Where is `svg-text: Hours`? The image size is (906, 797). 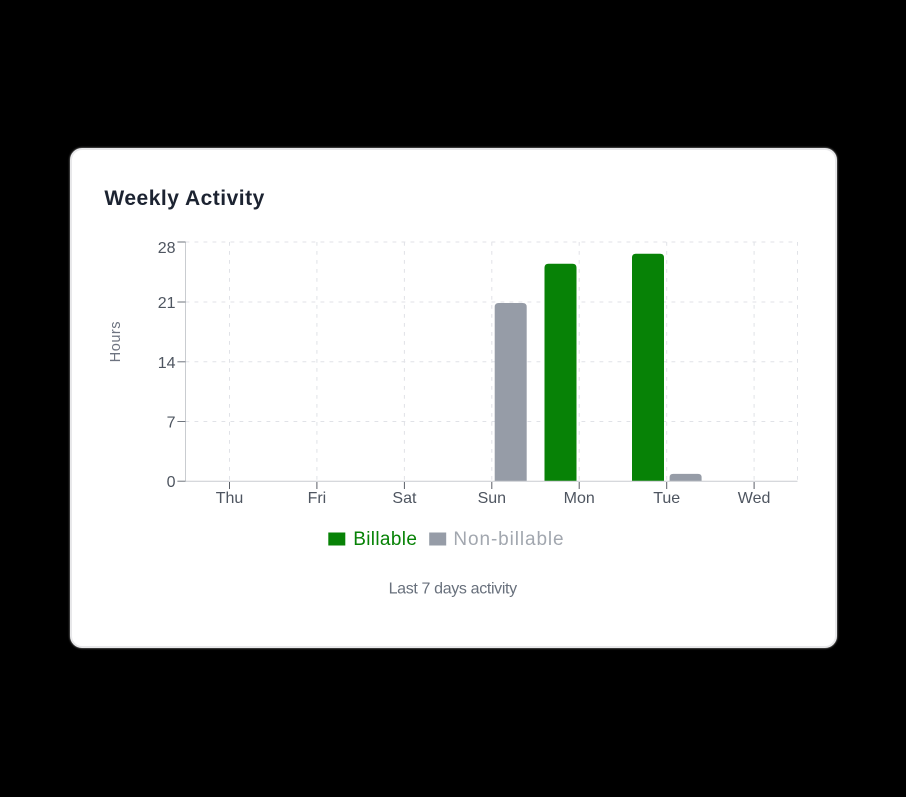
svg-text: Hours is located at coordinates (116, 341).